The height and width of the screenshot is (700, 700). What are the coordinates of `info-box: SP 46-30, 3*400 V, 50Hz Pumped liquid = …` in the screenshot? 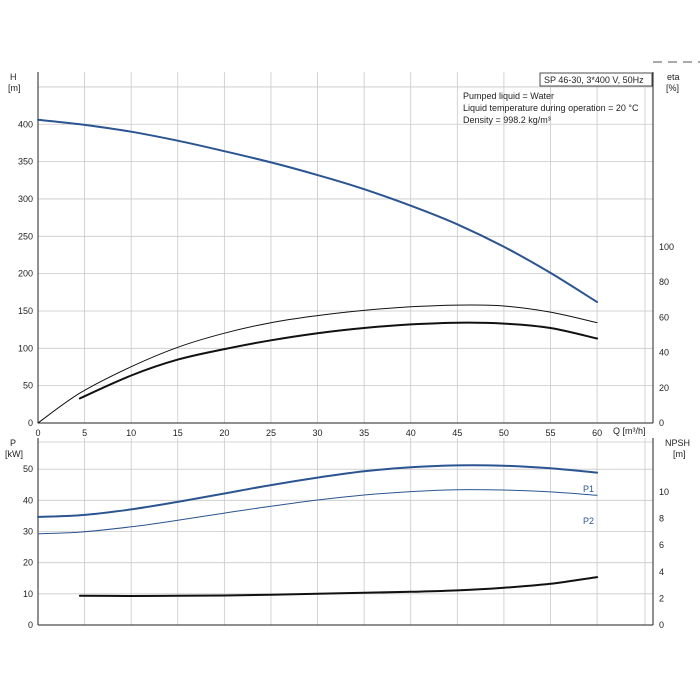 It's located at (558, 98).